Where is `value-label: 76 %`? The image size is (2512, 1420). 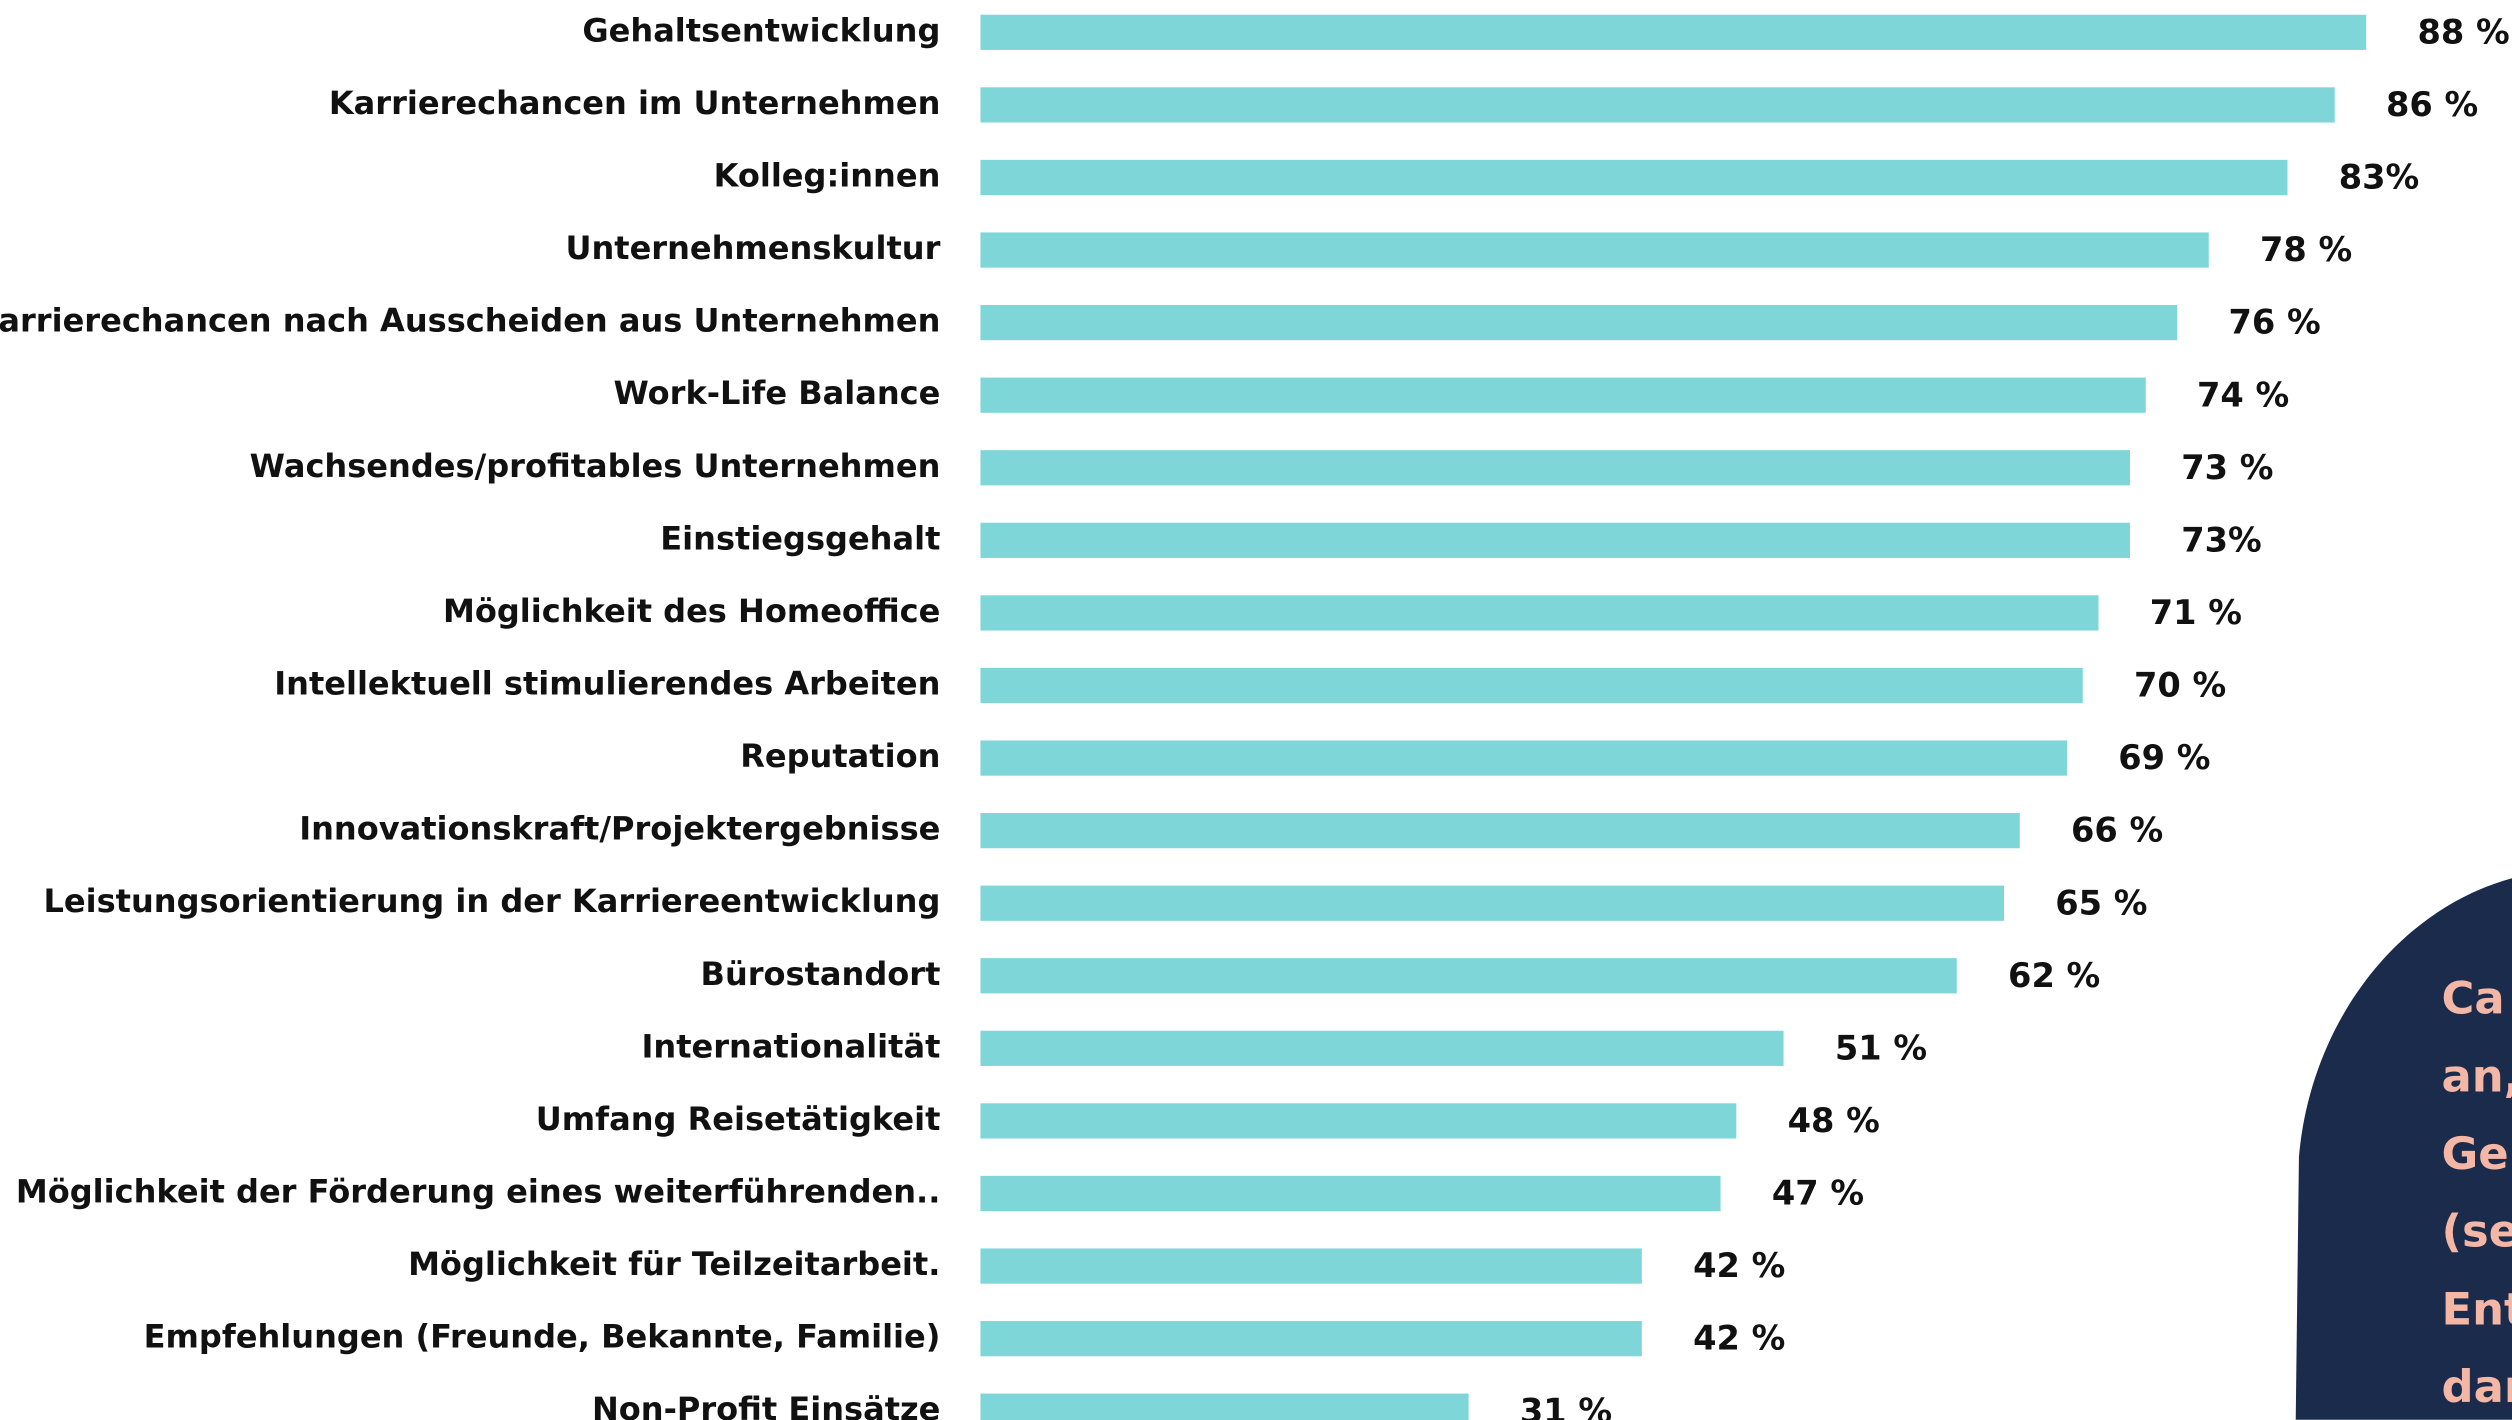 value-label: 76 % is located at coordinates (2275, 322).